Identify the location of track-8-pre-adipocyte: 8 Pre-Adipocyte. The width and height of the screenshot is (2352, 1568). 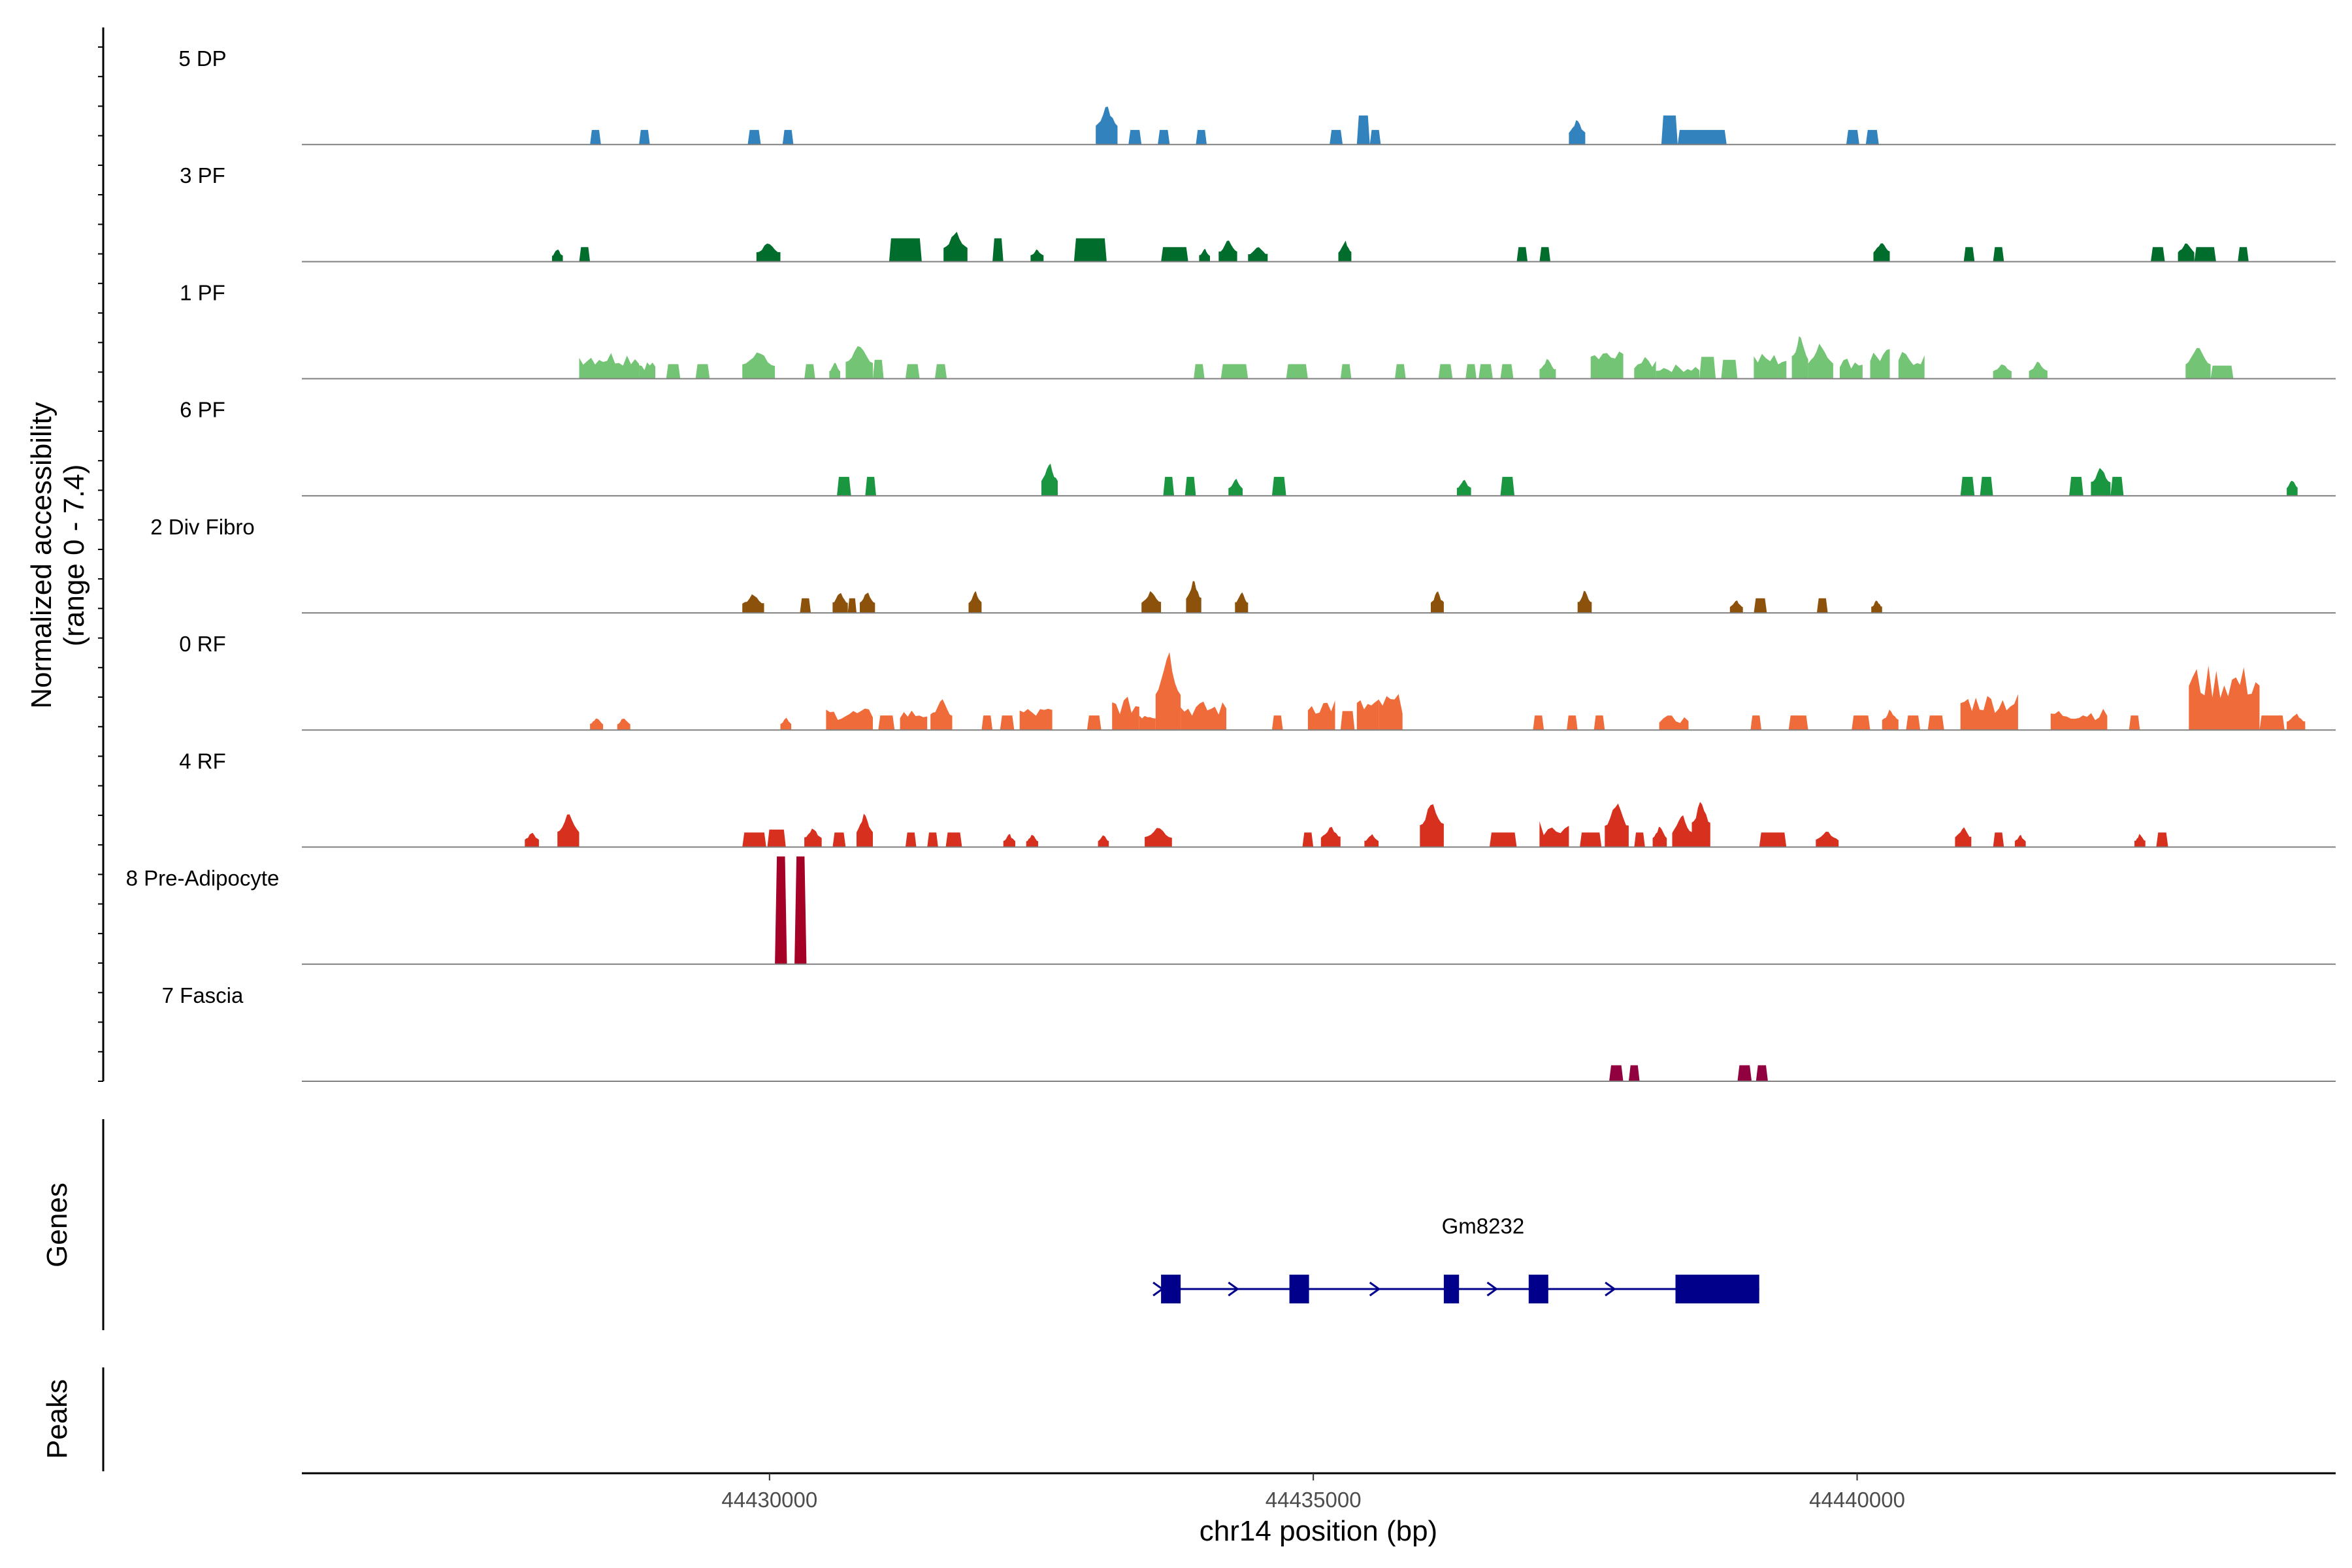
(1231, 910).